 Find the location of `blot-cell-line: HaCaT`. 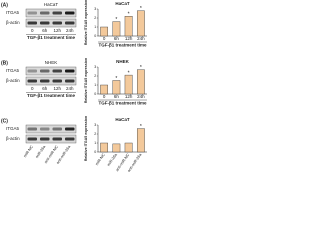

blot-cell-line: HaCaT is located at coordinates (51, 4).